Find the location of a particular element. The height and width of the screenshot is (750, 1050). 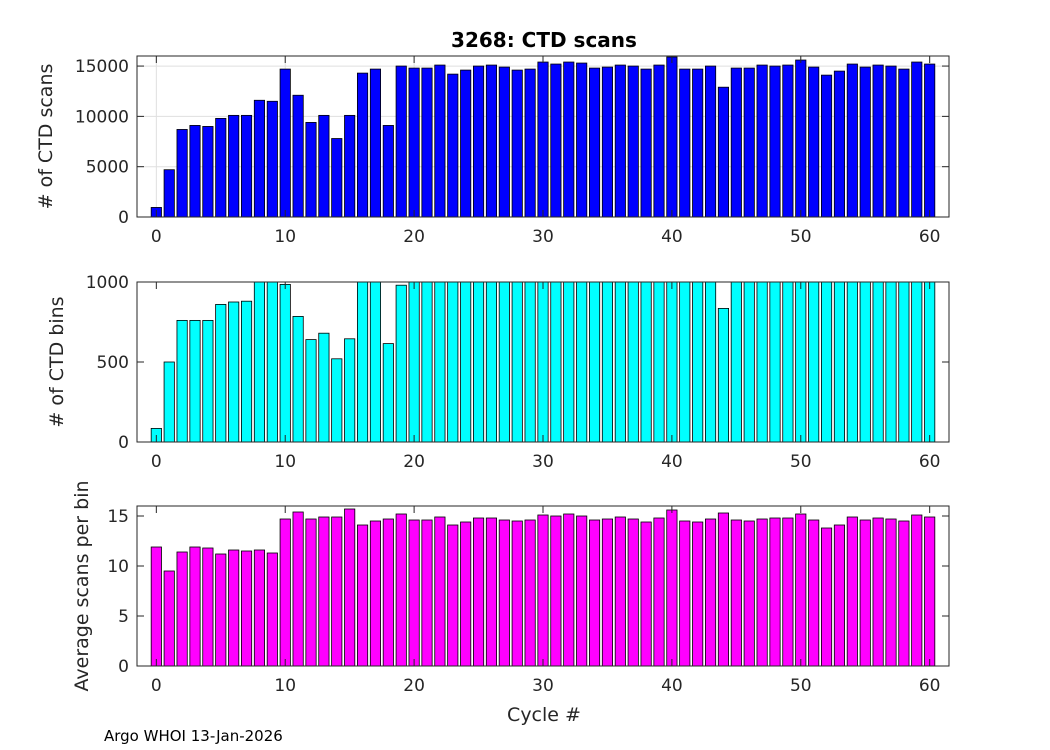

scans-x-tick-label: 0 is located at coordinates (156, 237).